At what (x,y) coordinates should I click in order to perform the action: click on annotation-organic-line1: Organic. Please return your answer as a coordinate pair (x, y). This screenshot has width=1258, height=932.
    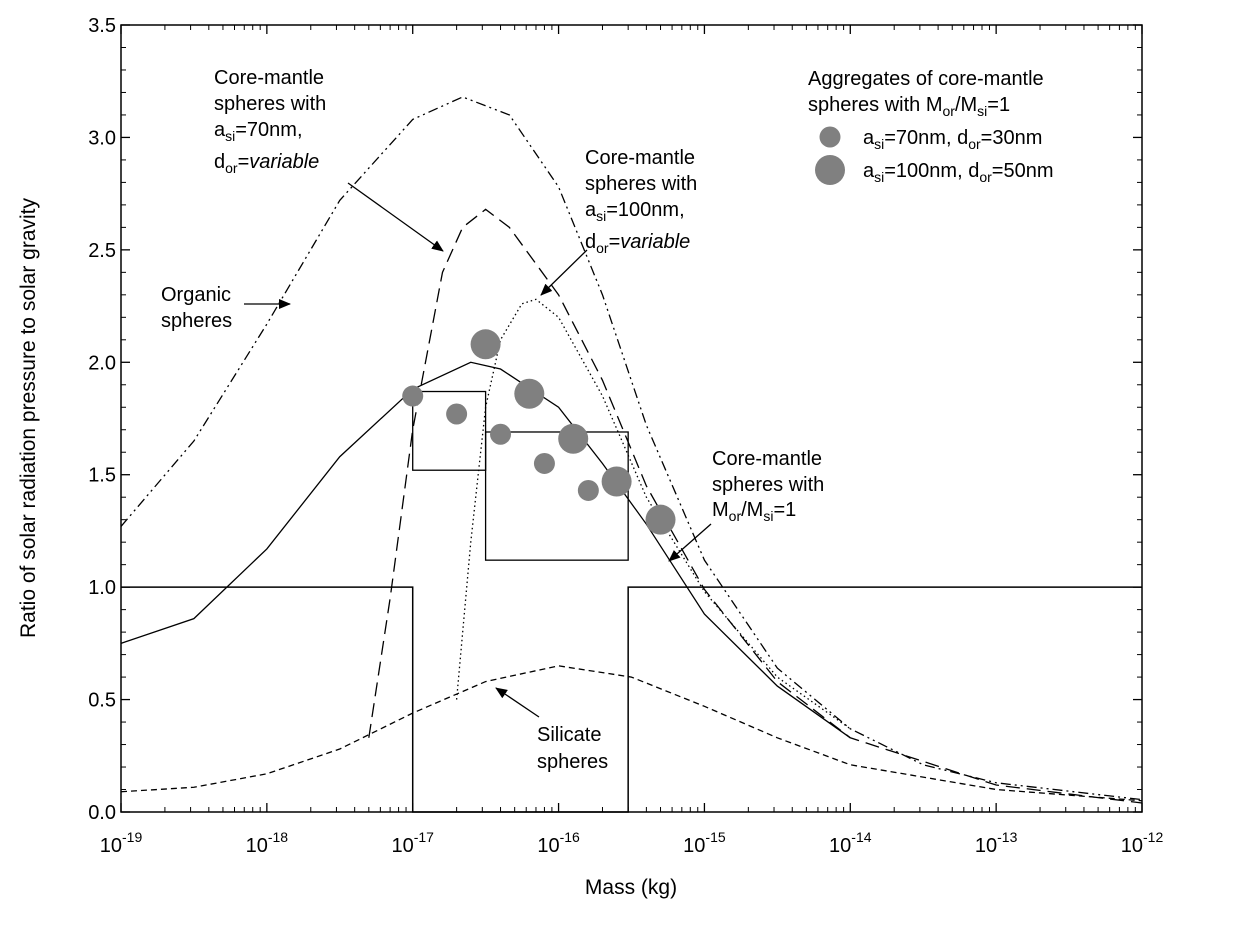
    Looking at the image, I should click on (196, 295).